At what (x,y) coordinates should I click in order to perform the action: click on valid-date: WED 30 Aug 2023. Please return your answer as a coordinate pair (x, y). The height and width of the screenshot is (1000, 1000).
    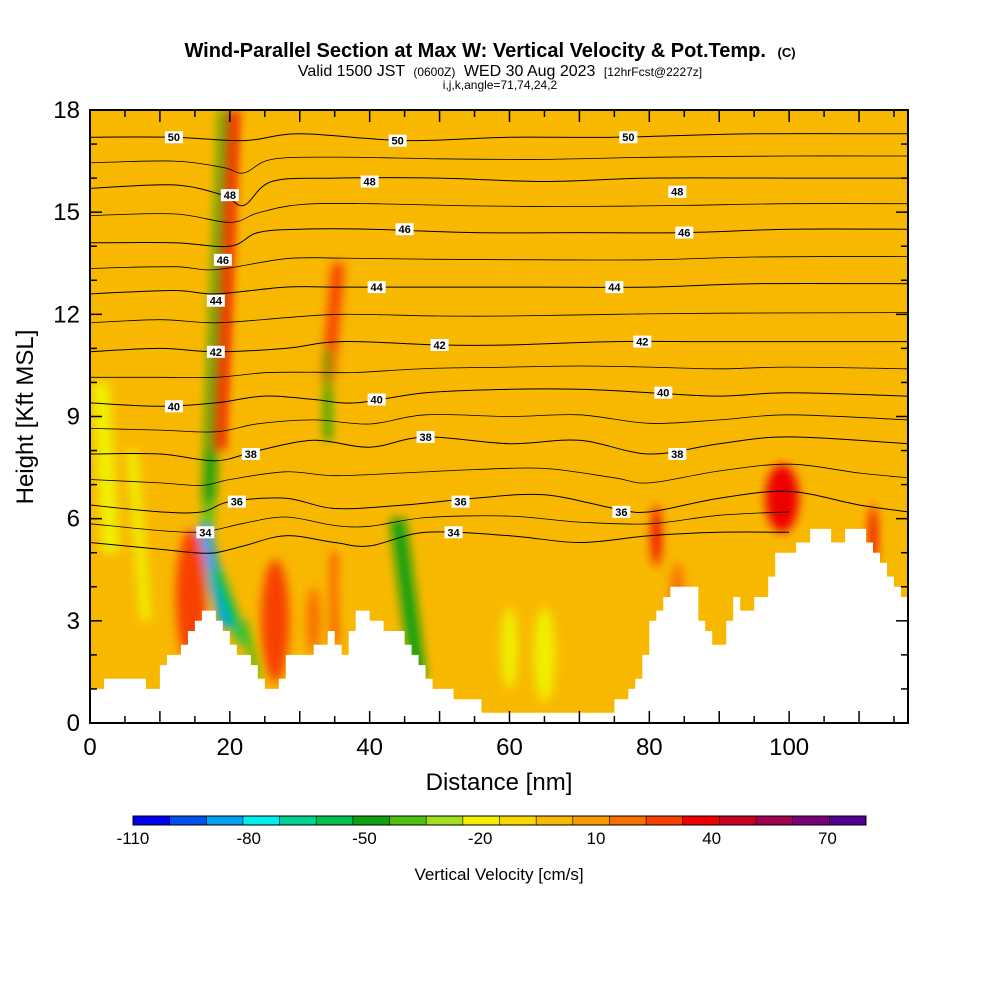
    Looking at the image, I should click on (530, 71).